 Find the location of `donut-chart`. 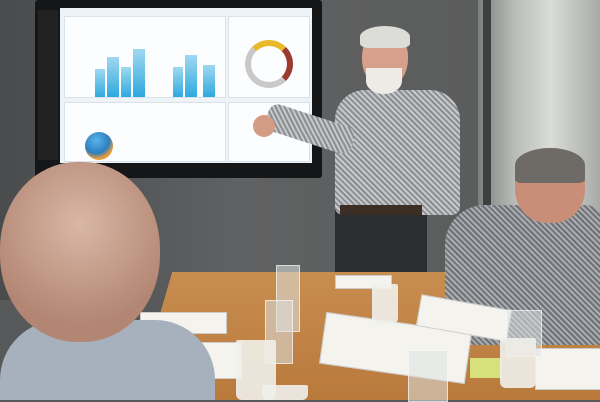

donut-chart is located at coordinates (269, 64).